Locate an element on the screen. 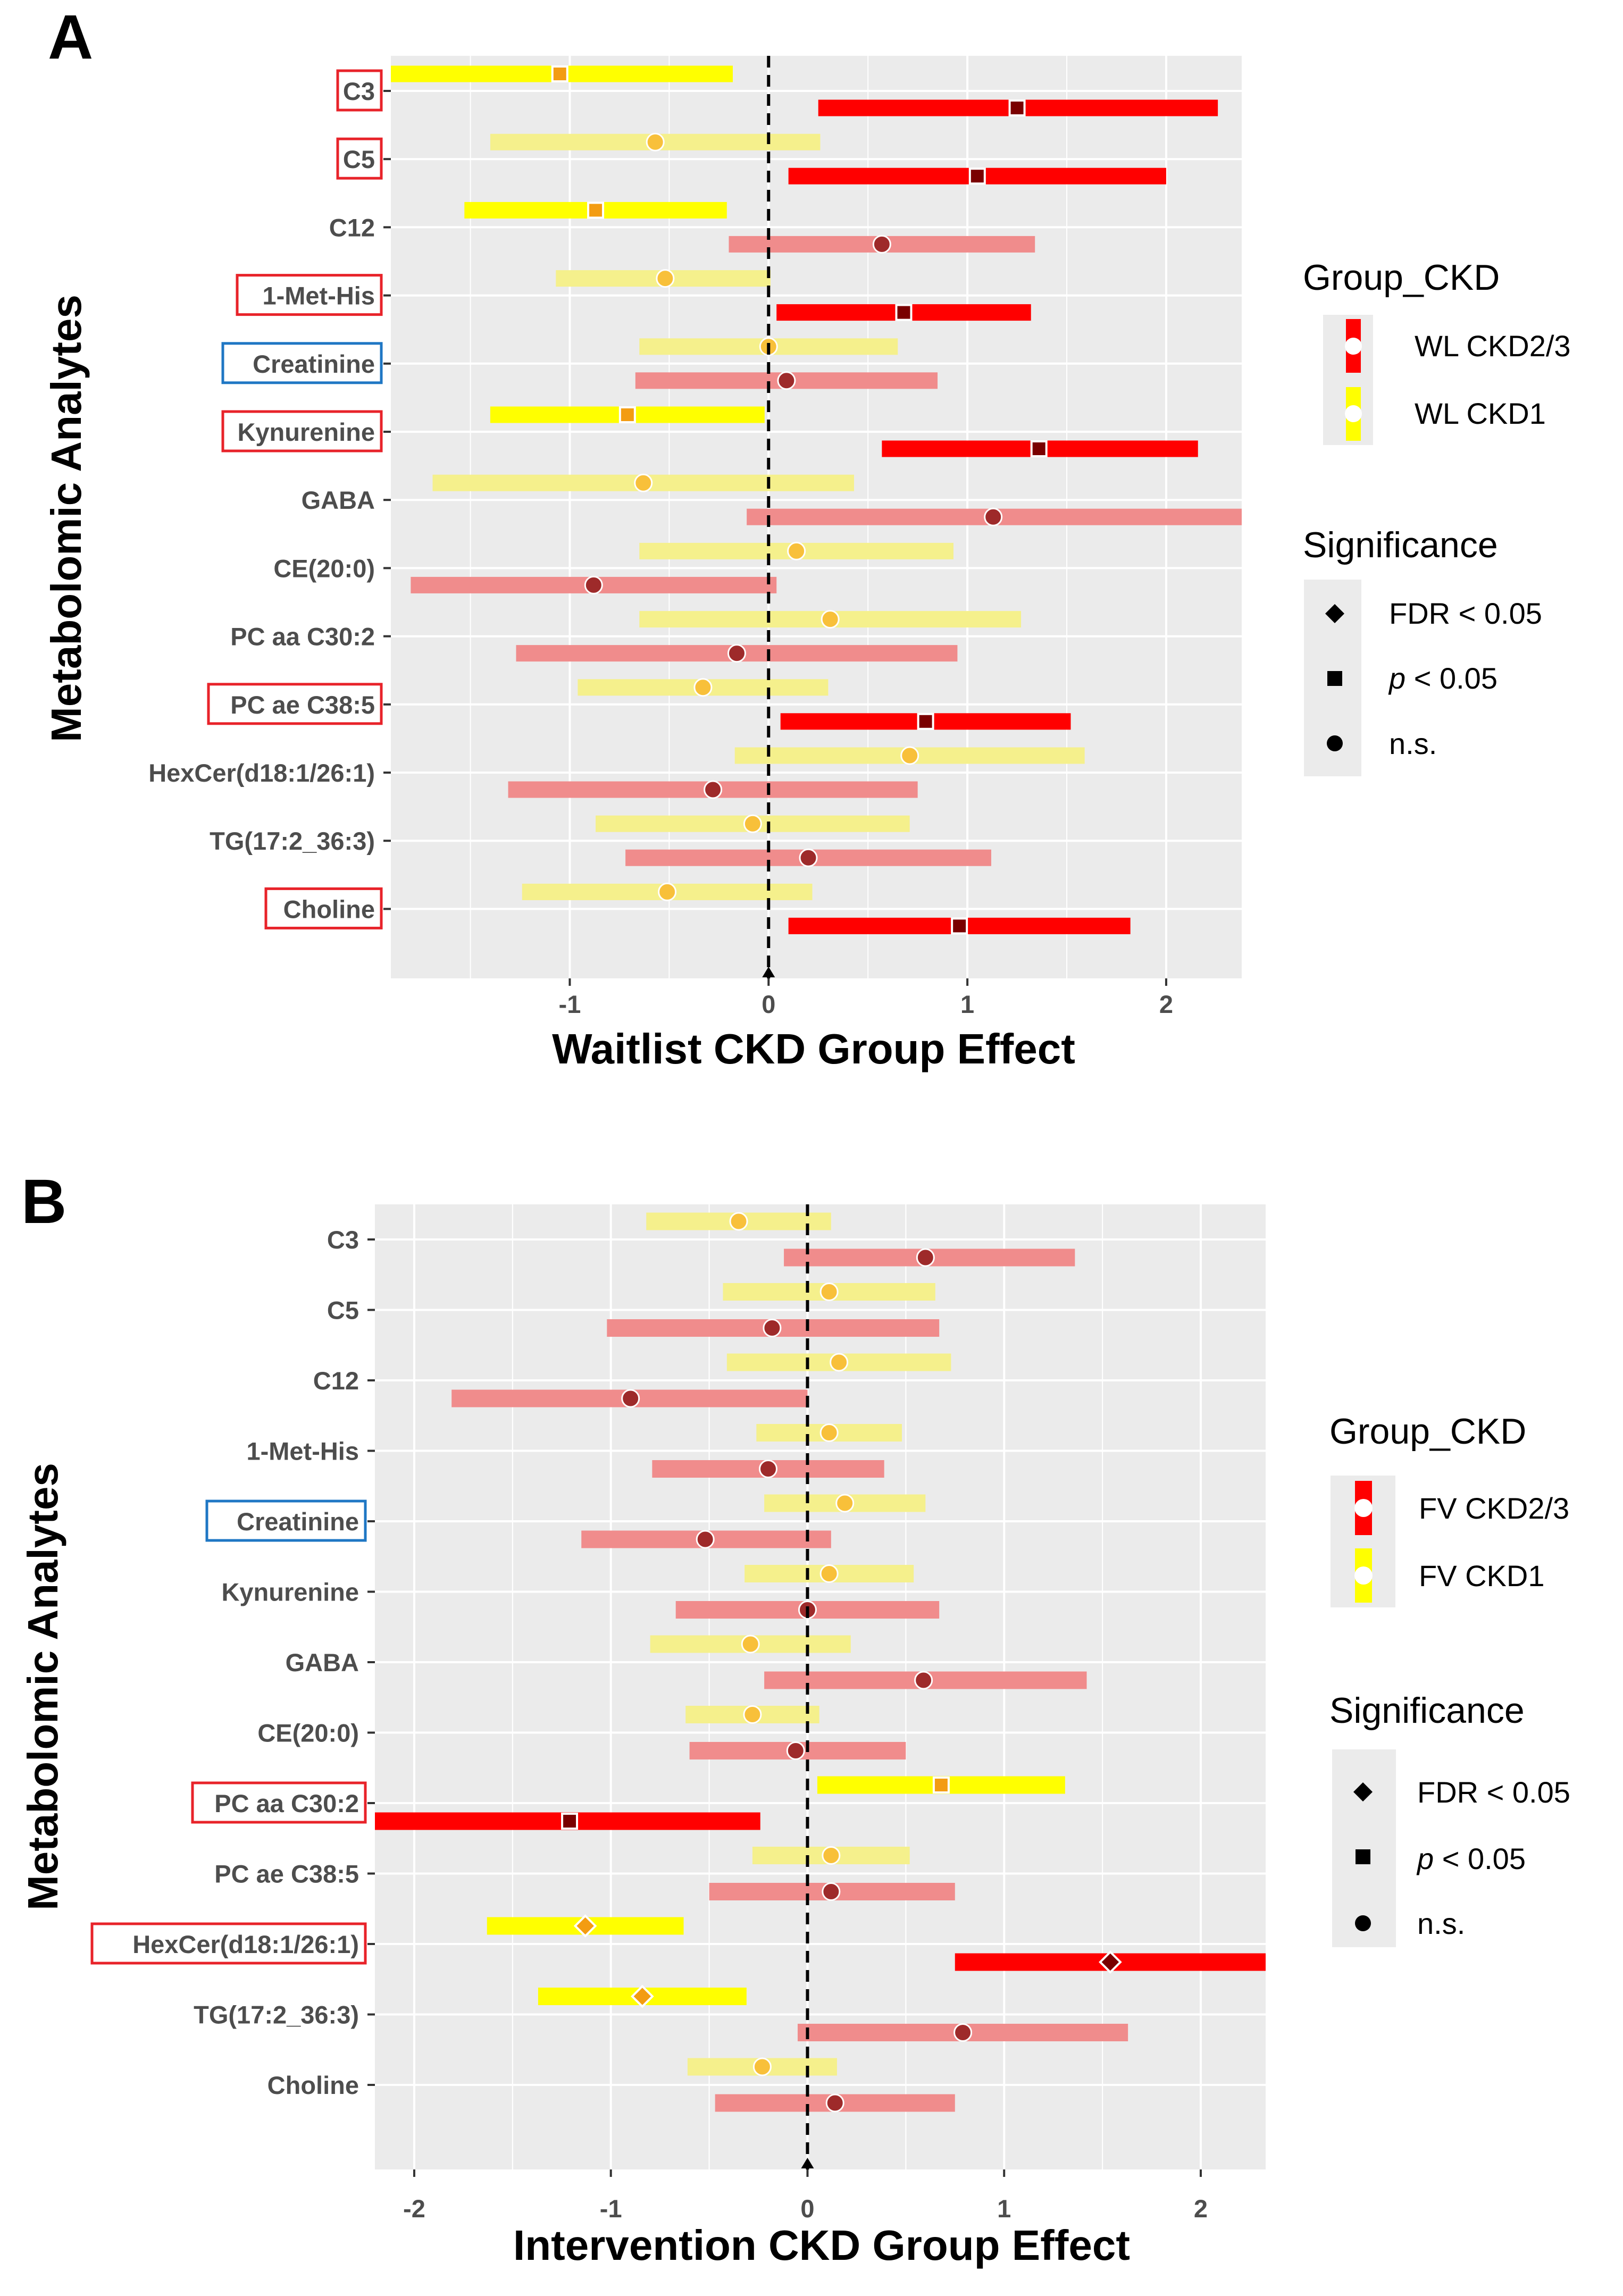 This screenshot has height=2296, width=1623. panel-a-c12-wl-ckd2-3-circle-marker is located at coordinates (881, 244).